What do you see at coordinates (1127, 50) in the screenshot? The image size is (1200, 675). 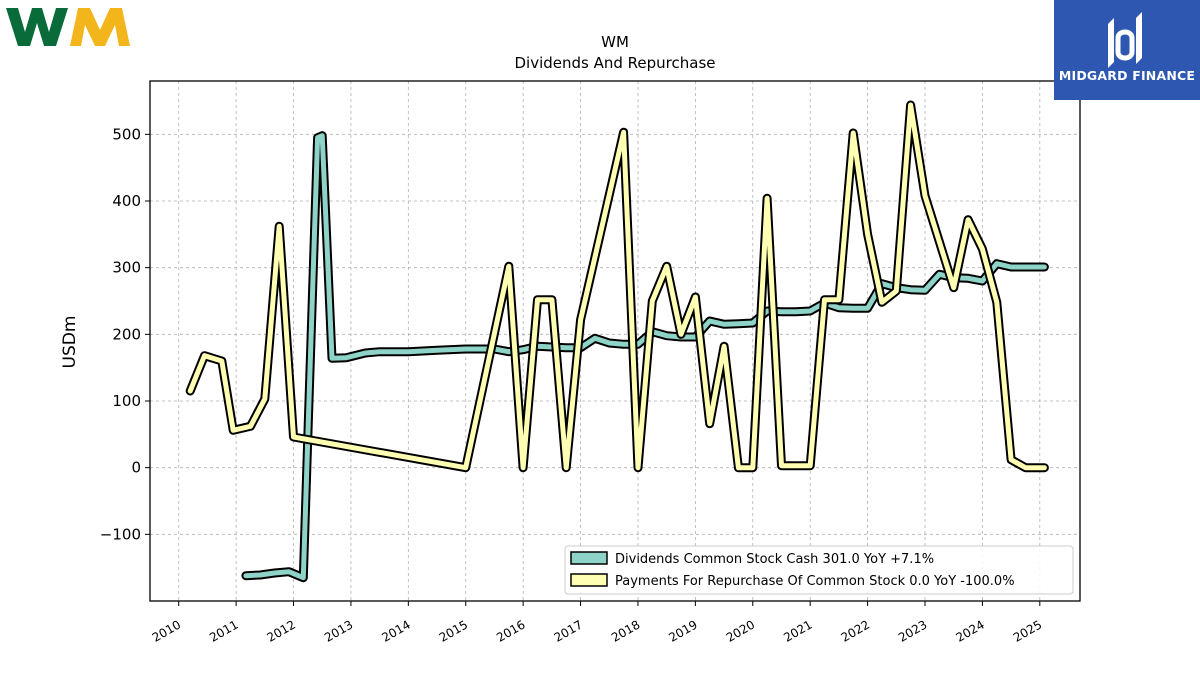 I see `midgard-finance-logo: MIDGARD FINANCE` at bounding box center [1127, 50].